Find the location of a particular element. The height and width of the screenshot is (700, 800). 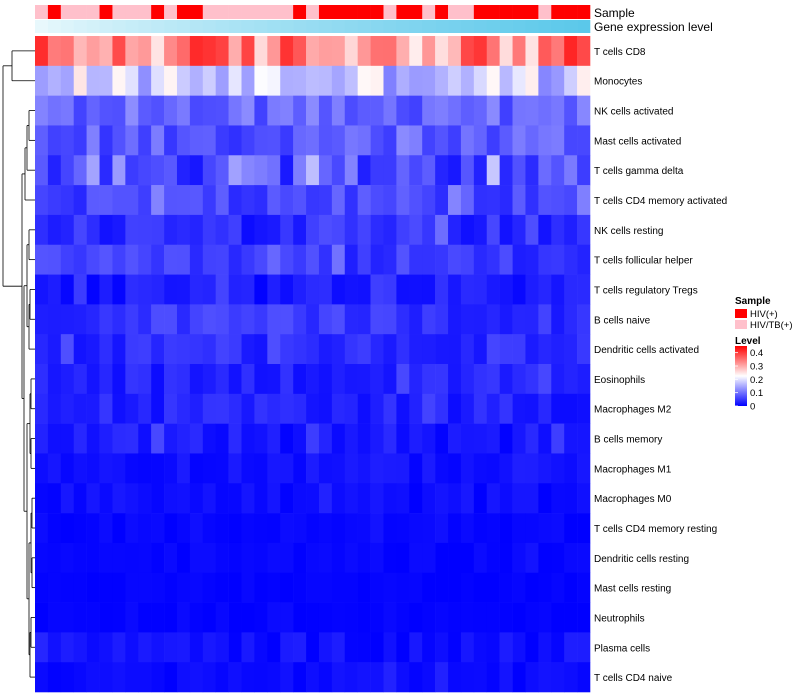

gene-expression-annotation-bar is located at coordinates (313, 26).